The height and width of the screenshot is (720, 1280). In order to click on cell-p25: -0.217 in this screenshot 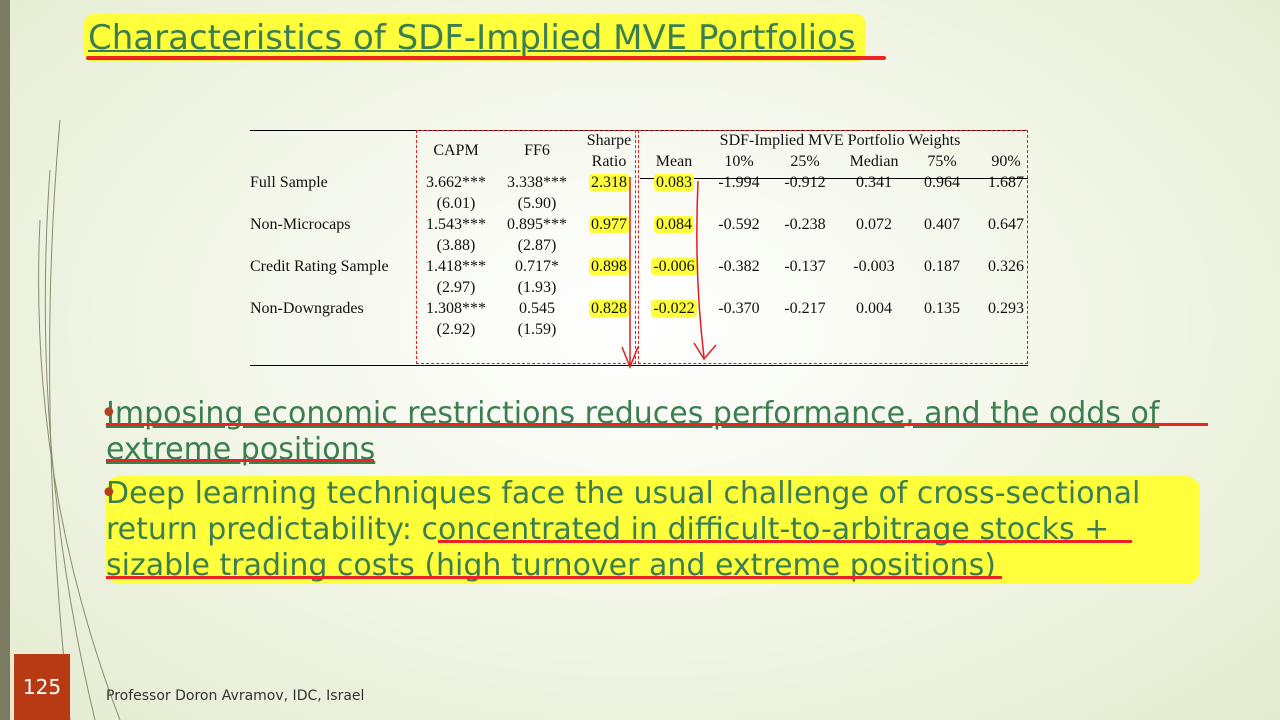, I will do `click(805, 308)`.